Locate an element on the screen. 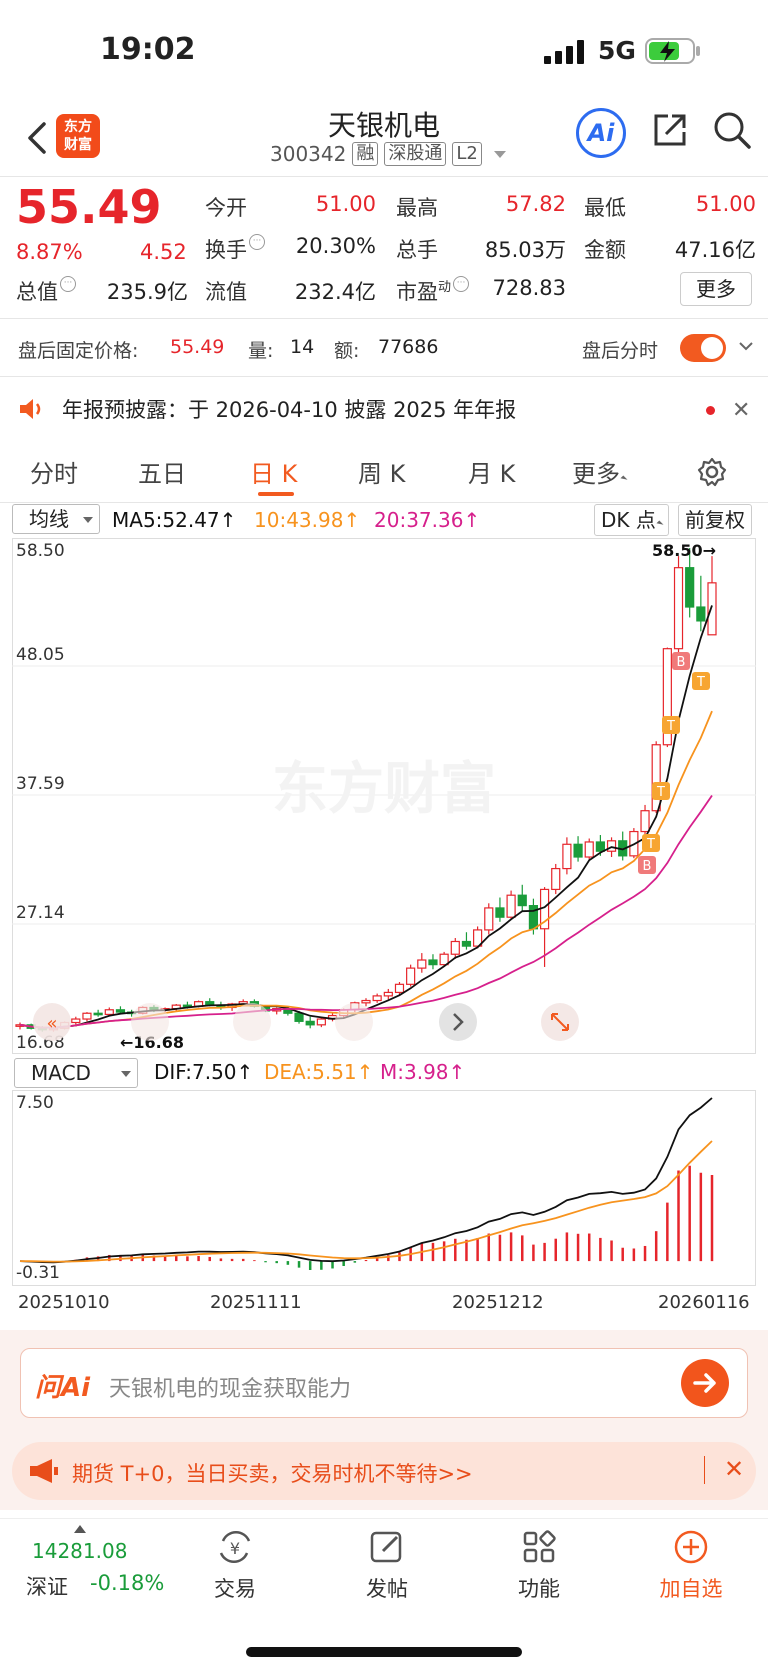 This screenshot has width=768, height=1665. macd-chart: 7.50 -0.31 is located at coordinates (384, 1188).